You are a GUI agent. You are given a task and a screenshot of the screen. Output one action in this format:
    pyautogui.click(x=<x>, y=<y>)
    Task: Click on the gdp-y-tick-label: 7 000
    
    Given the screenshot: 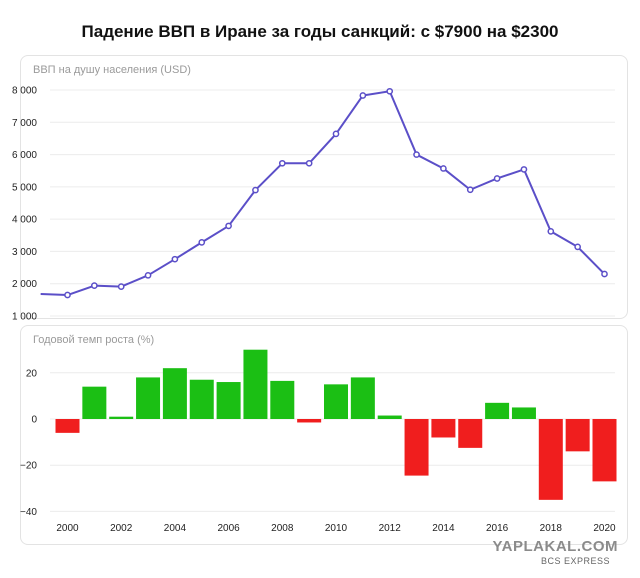 What is the action you would take?
    pyautogui.click(x=24, y=123)
    